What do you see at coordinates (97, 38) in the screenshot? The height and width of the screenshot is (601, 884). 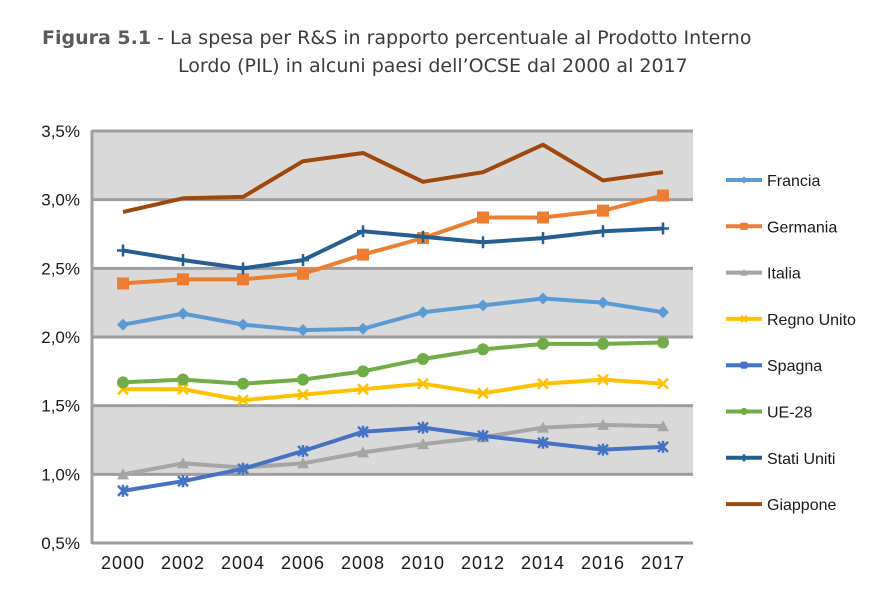 I see `figure-label: Figura 5.1` at bounding box center [97, 38].